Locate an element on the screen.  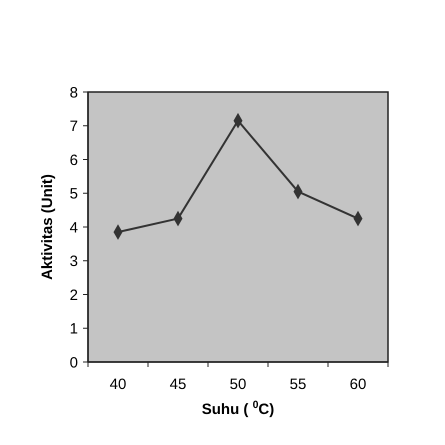
y-tick-label: 5 is located at coordinates (74, 194).